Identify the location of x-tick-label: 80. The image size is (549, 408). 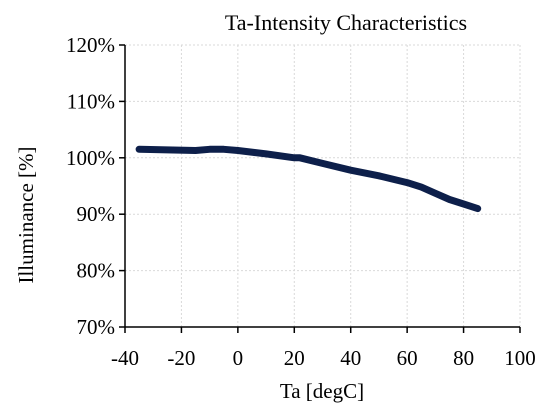
(463, 358).